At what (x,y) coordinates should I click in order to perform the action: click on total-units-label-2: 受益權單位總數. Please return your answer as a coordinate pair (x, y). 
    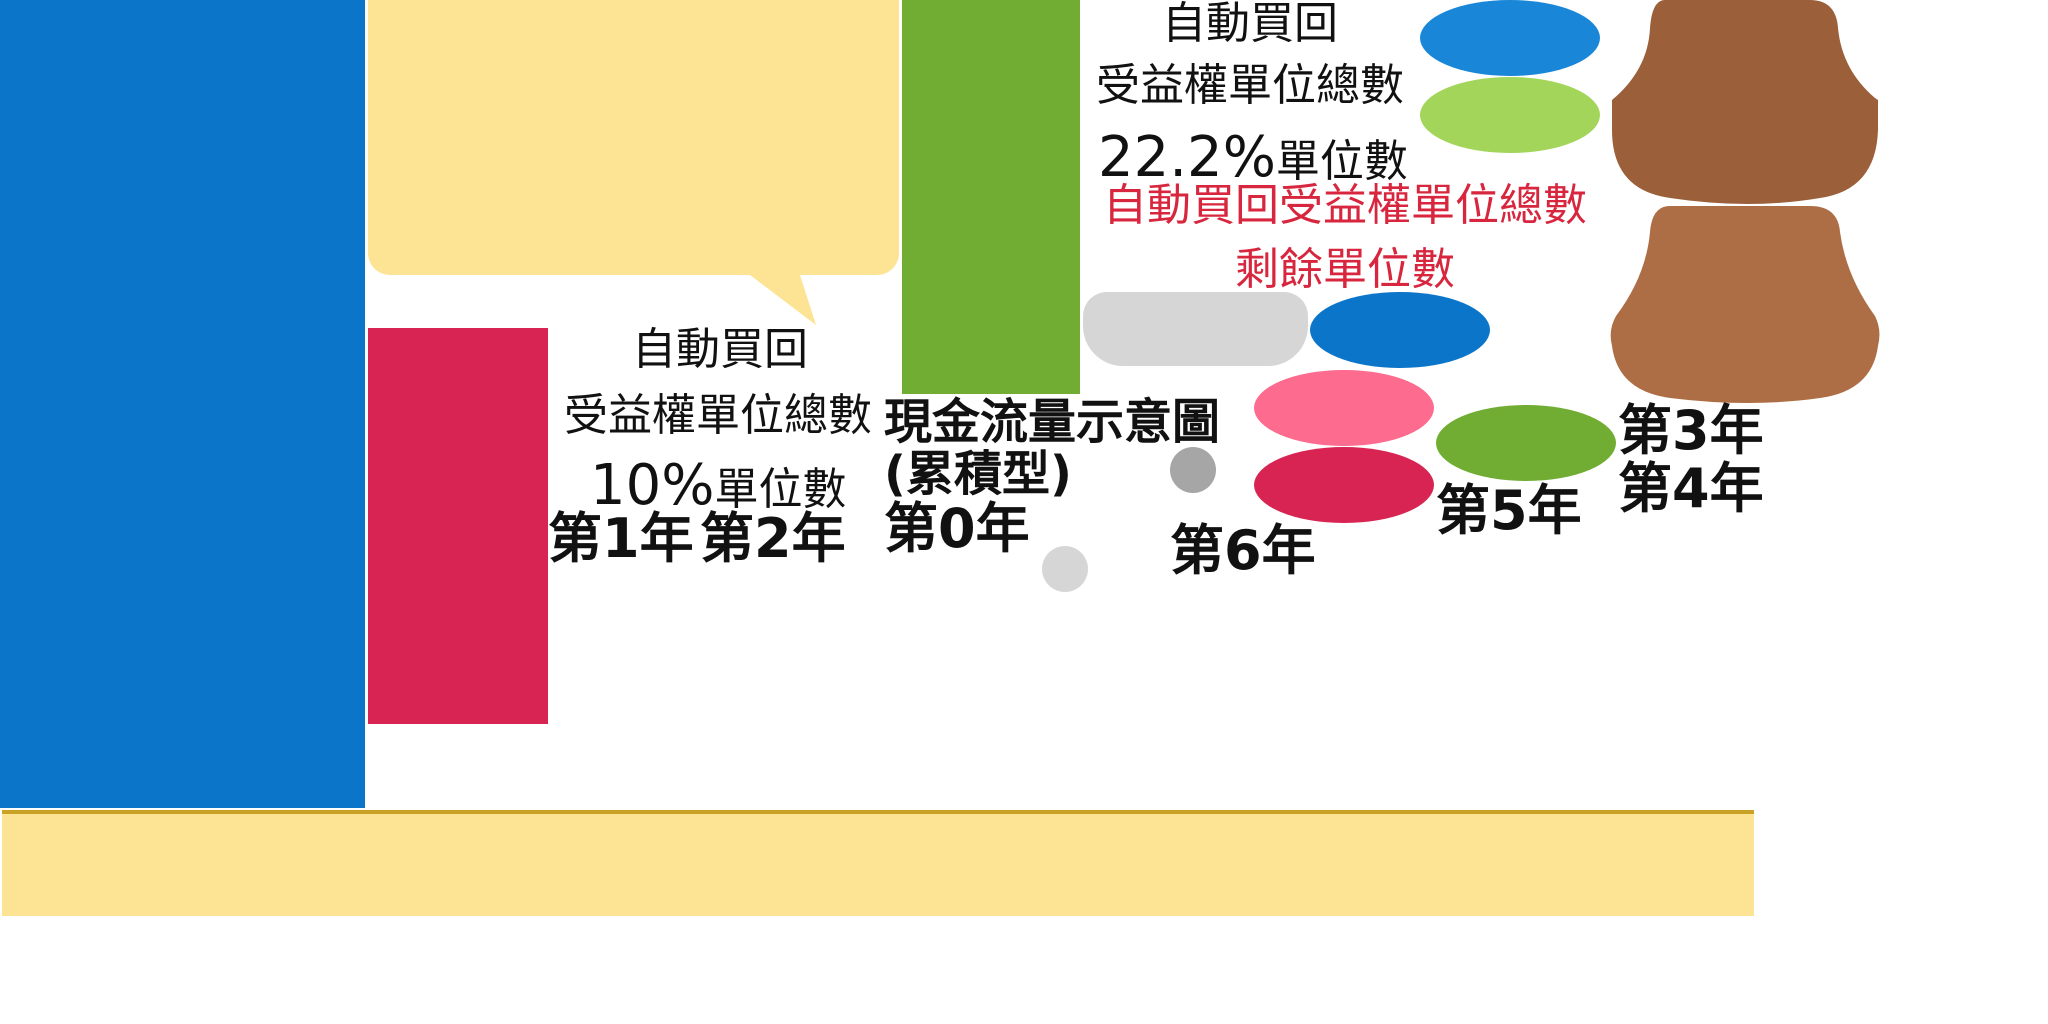
    Looking at the image, I should click on (1250, 85).